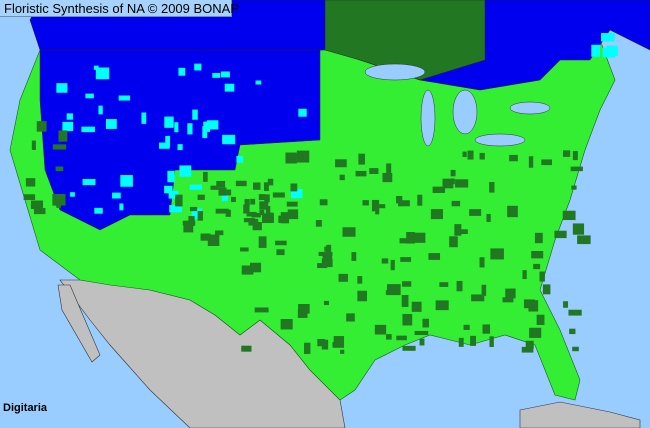  Describe the element at coordinates (457, 105) in the screenshot. I see `great-lakes` at that location.